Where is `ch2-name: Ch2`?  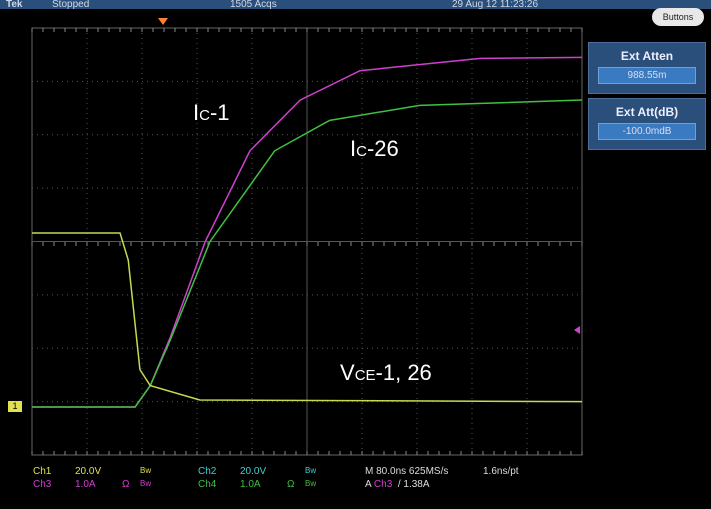 ch2-name: Ch2 is located at coordinates (207, 471).